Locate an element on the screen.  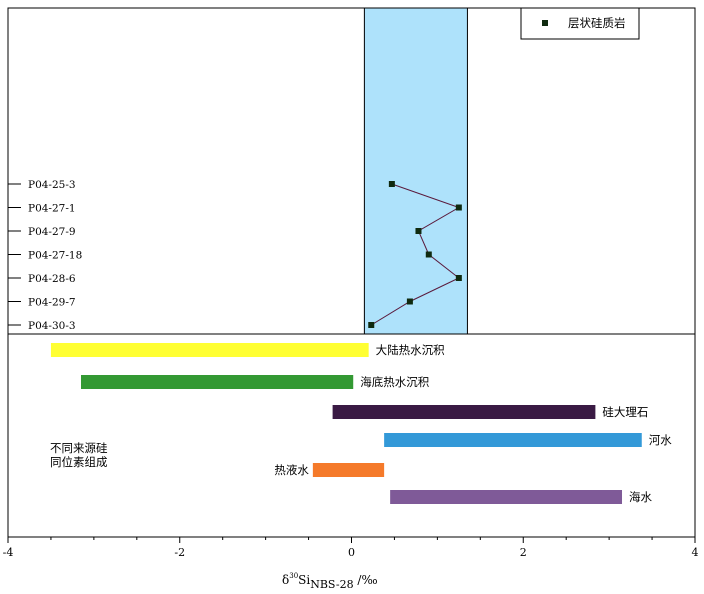
range-label: 大陆热水沉积 is located at coordinates (410, 350).